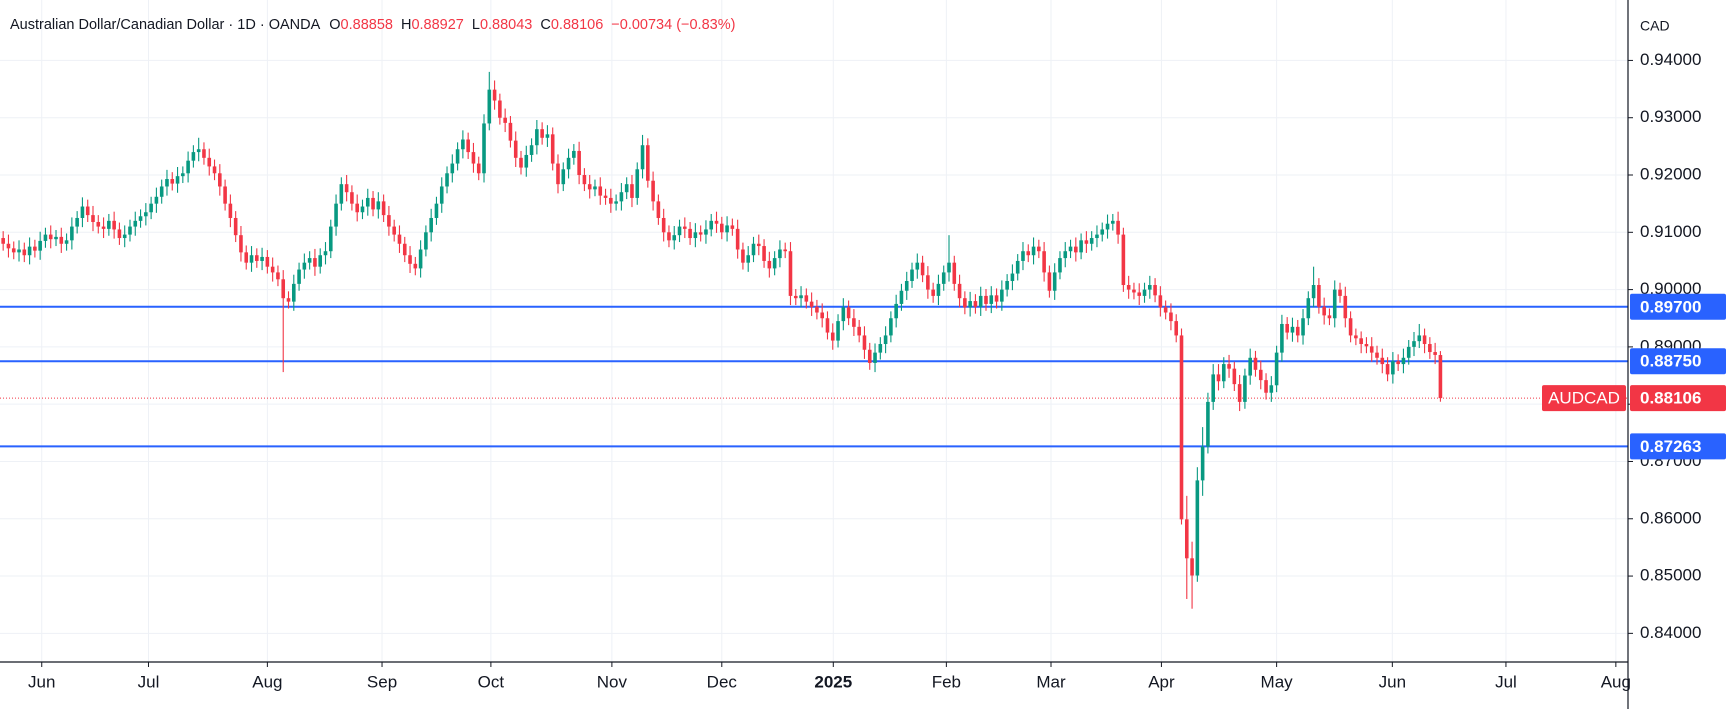 The image size is (1726, 709). What do you see at coordinates (1670, 116) in the screenshot?
I see `y-tick-label: 0.93000` at bounding box center [1670, 116].